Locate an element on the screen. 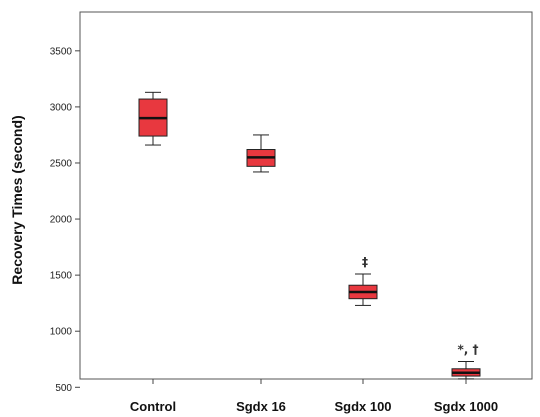  y-tick-label: 3000 is located at coordinates (61, 107).